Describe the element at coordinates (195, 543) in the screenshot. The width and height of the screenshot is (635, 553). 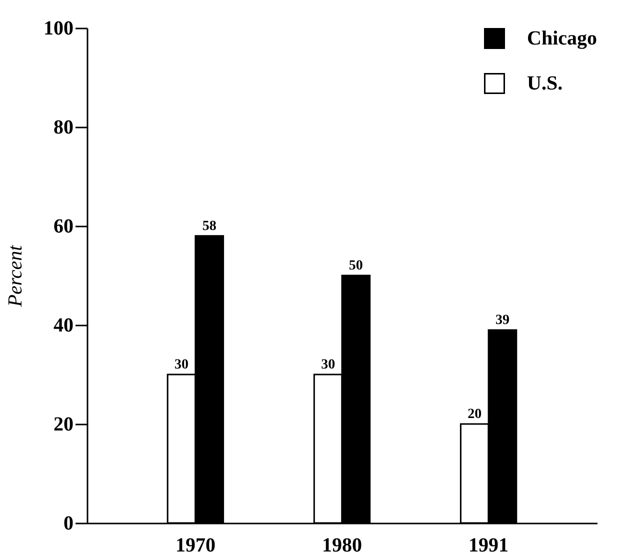
I see `x-tick-label: 1970` at that location.